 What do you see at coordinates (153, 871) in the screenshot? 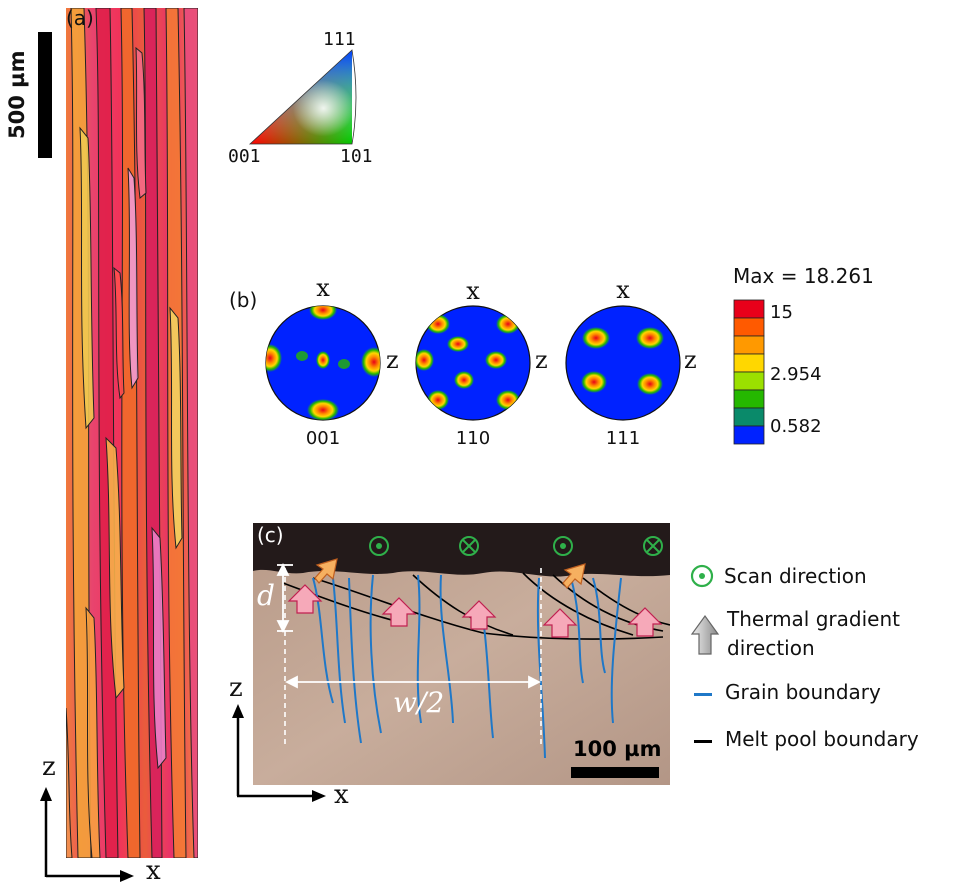
I see `axis-a-x-label: x` at bounding box center [153, 871].